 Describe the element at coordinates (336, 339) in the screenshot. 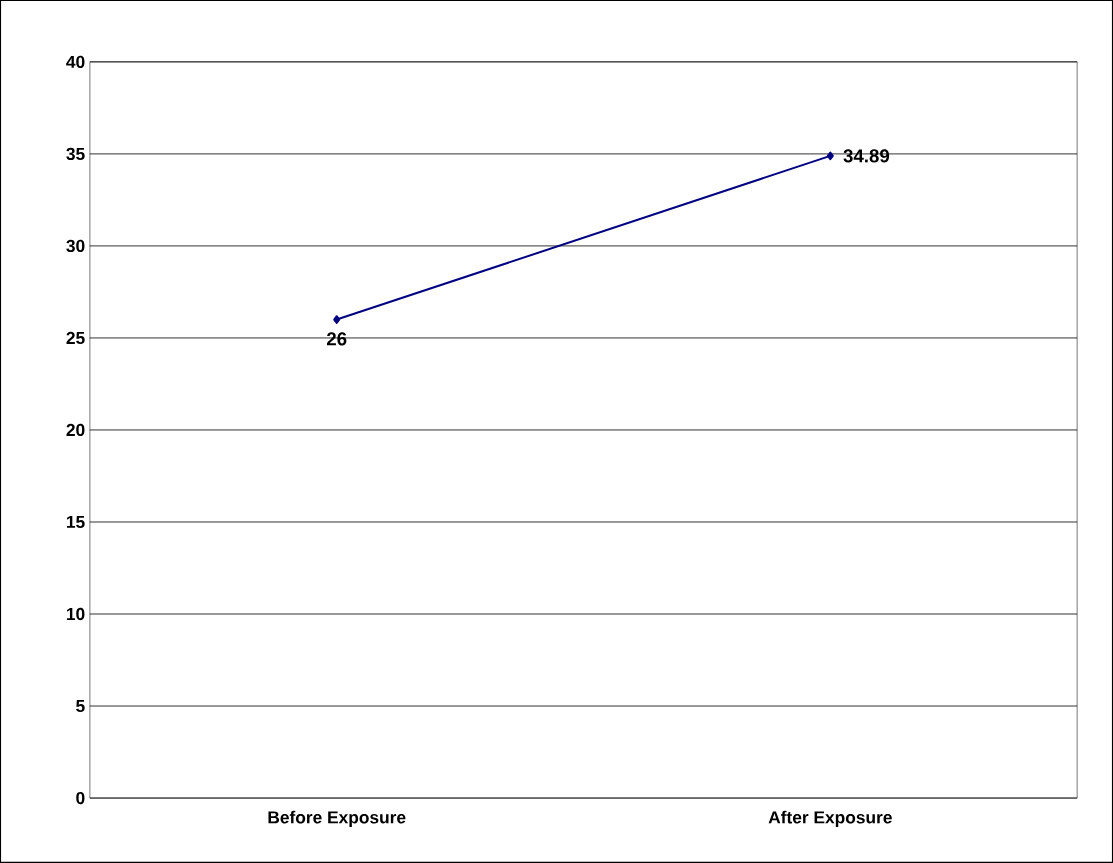

I see `data-label: 26` at that location.